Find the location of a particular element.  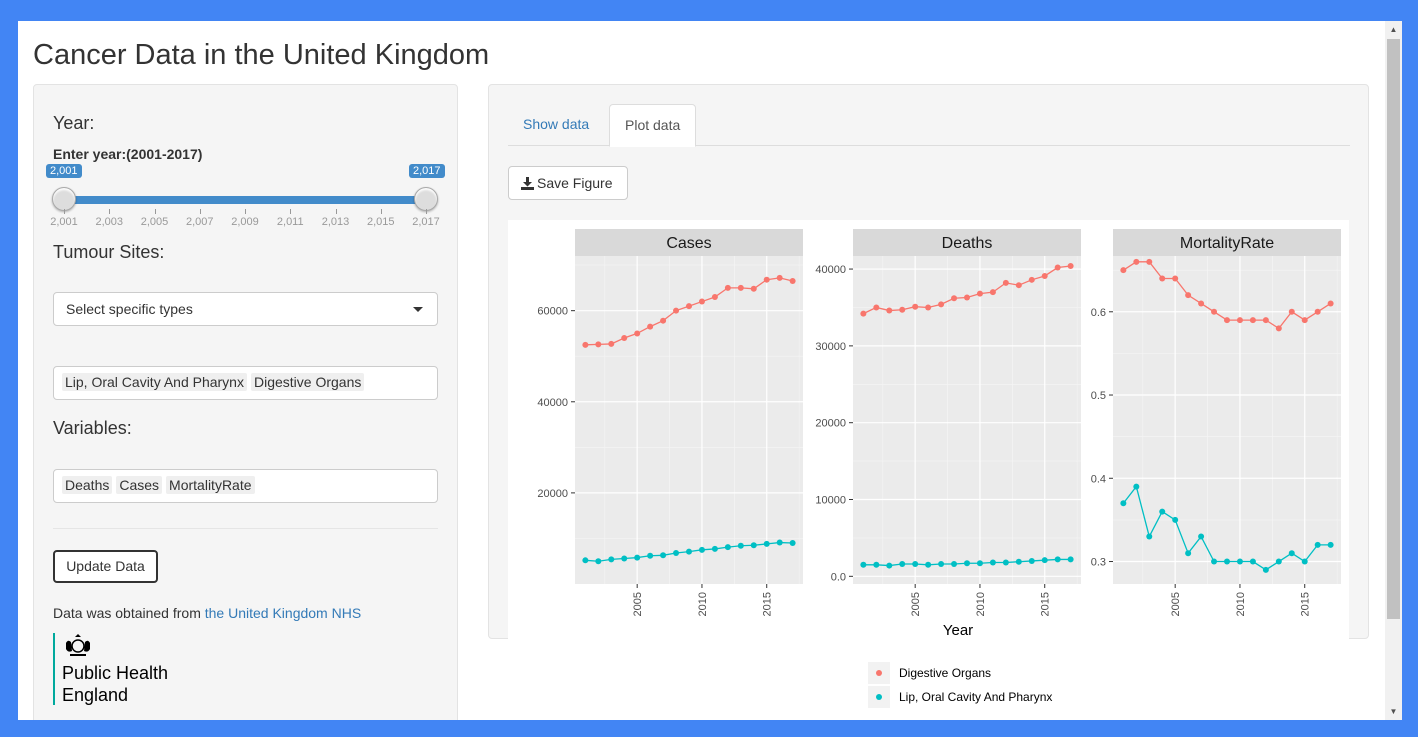

facet-title: MortalityRate is located at coordinates (1227, 243).